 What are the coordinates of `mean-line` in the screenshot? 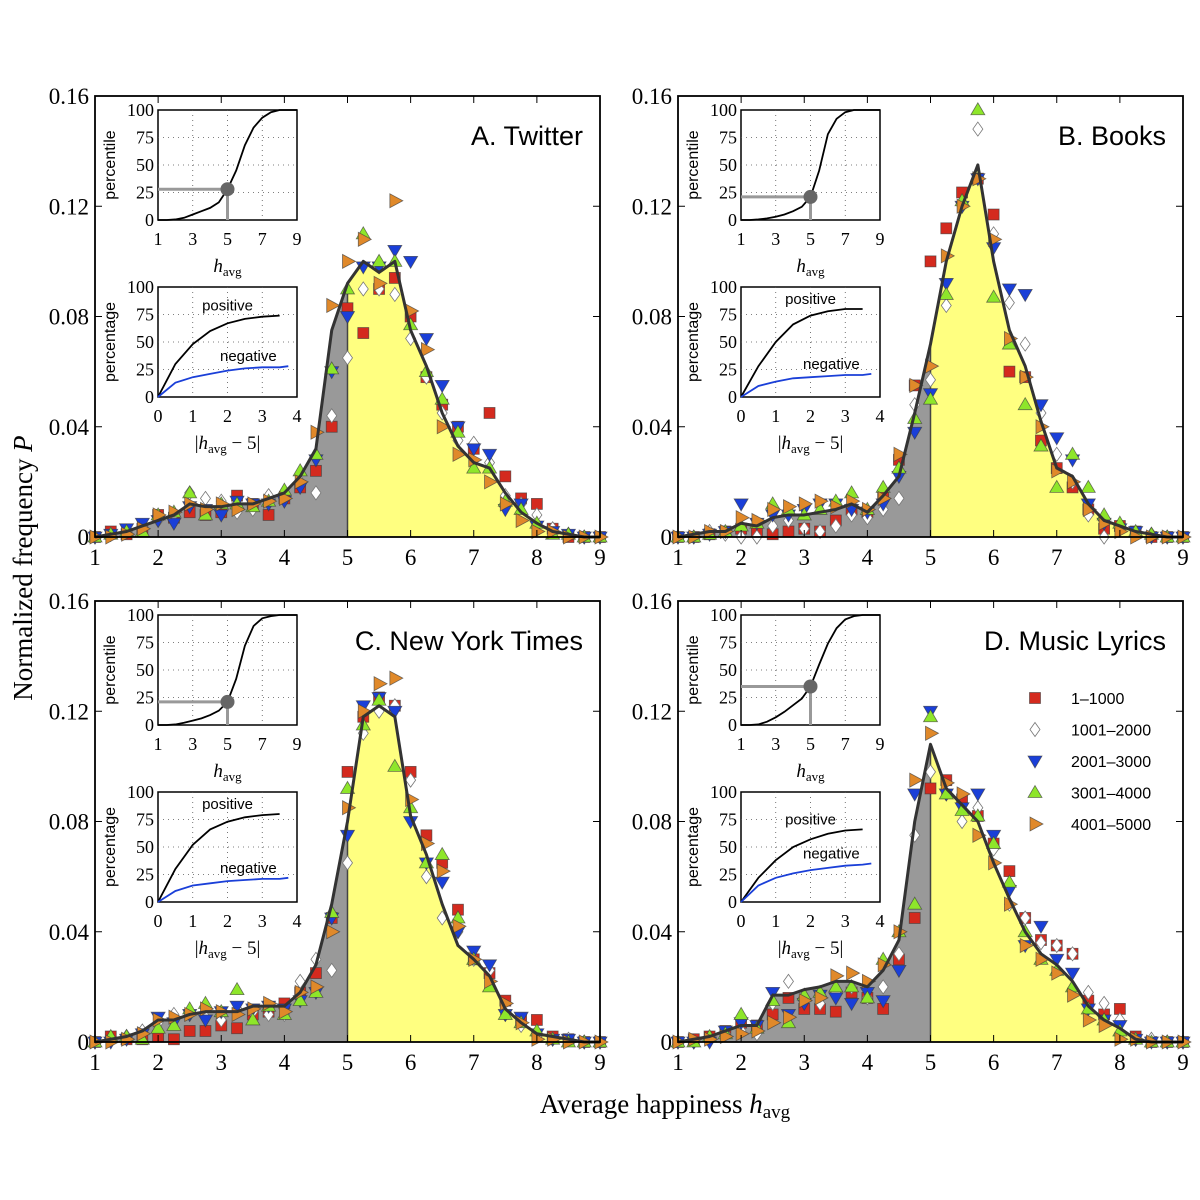 It's located at (347, 874).